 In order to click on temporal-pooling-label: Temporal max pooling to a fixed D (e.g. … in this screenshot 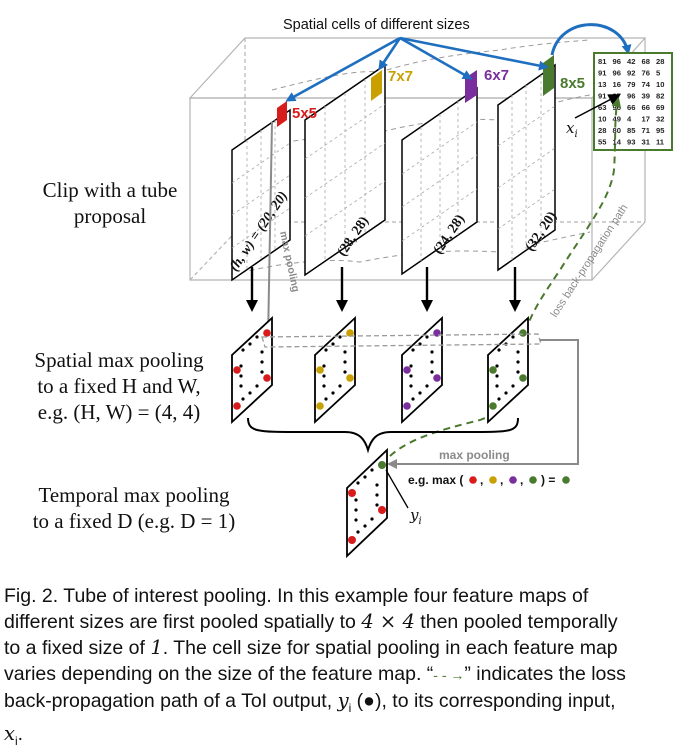, I will do `click(134, 508)`.